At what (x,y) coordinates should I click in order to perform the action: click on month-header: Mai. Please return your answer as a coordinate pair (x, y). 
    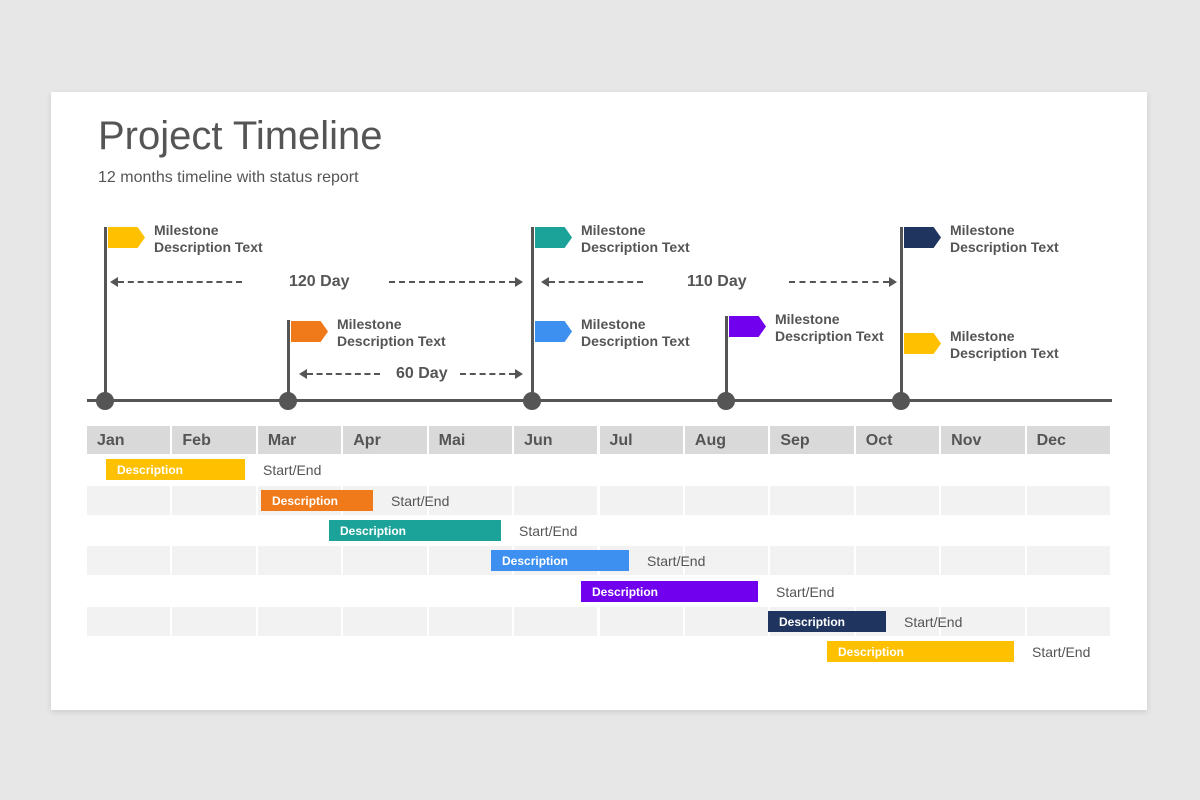
    Looking at the image, I should click on (470, 440).